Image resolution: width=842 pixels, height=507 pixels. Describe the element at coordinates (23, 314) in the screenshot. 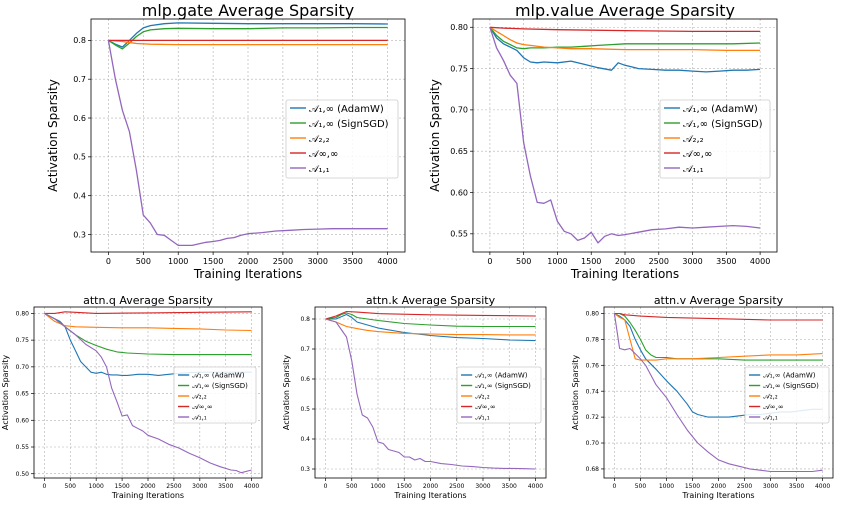

I see `y-tick-label: 0.80` at that location.